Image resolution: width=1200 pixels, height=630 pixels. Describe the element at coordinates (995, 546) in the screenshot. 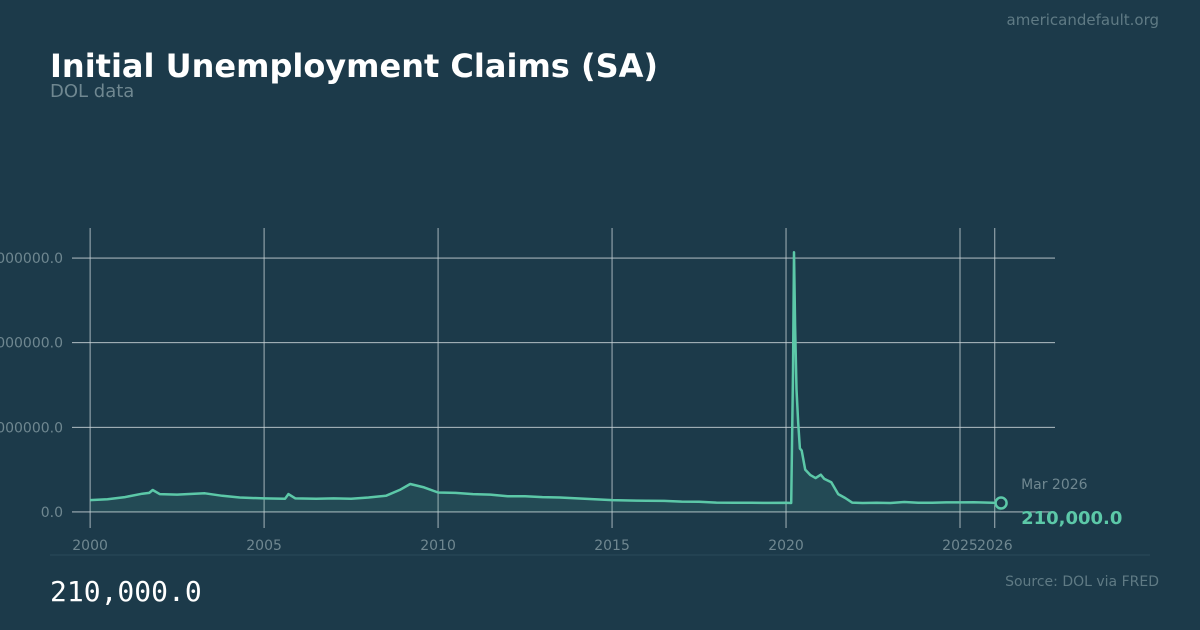

I see `x-tick-label: 2026` at that location.